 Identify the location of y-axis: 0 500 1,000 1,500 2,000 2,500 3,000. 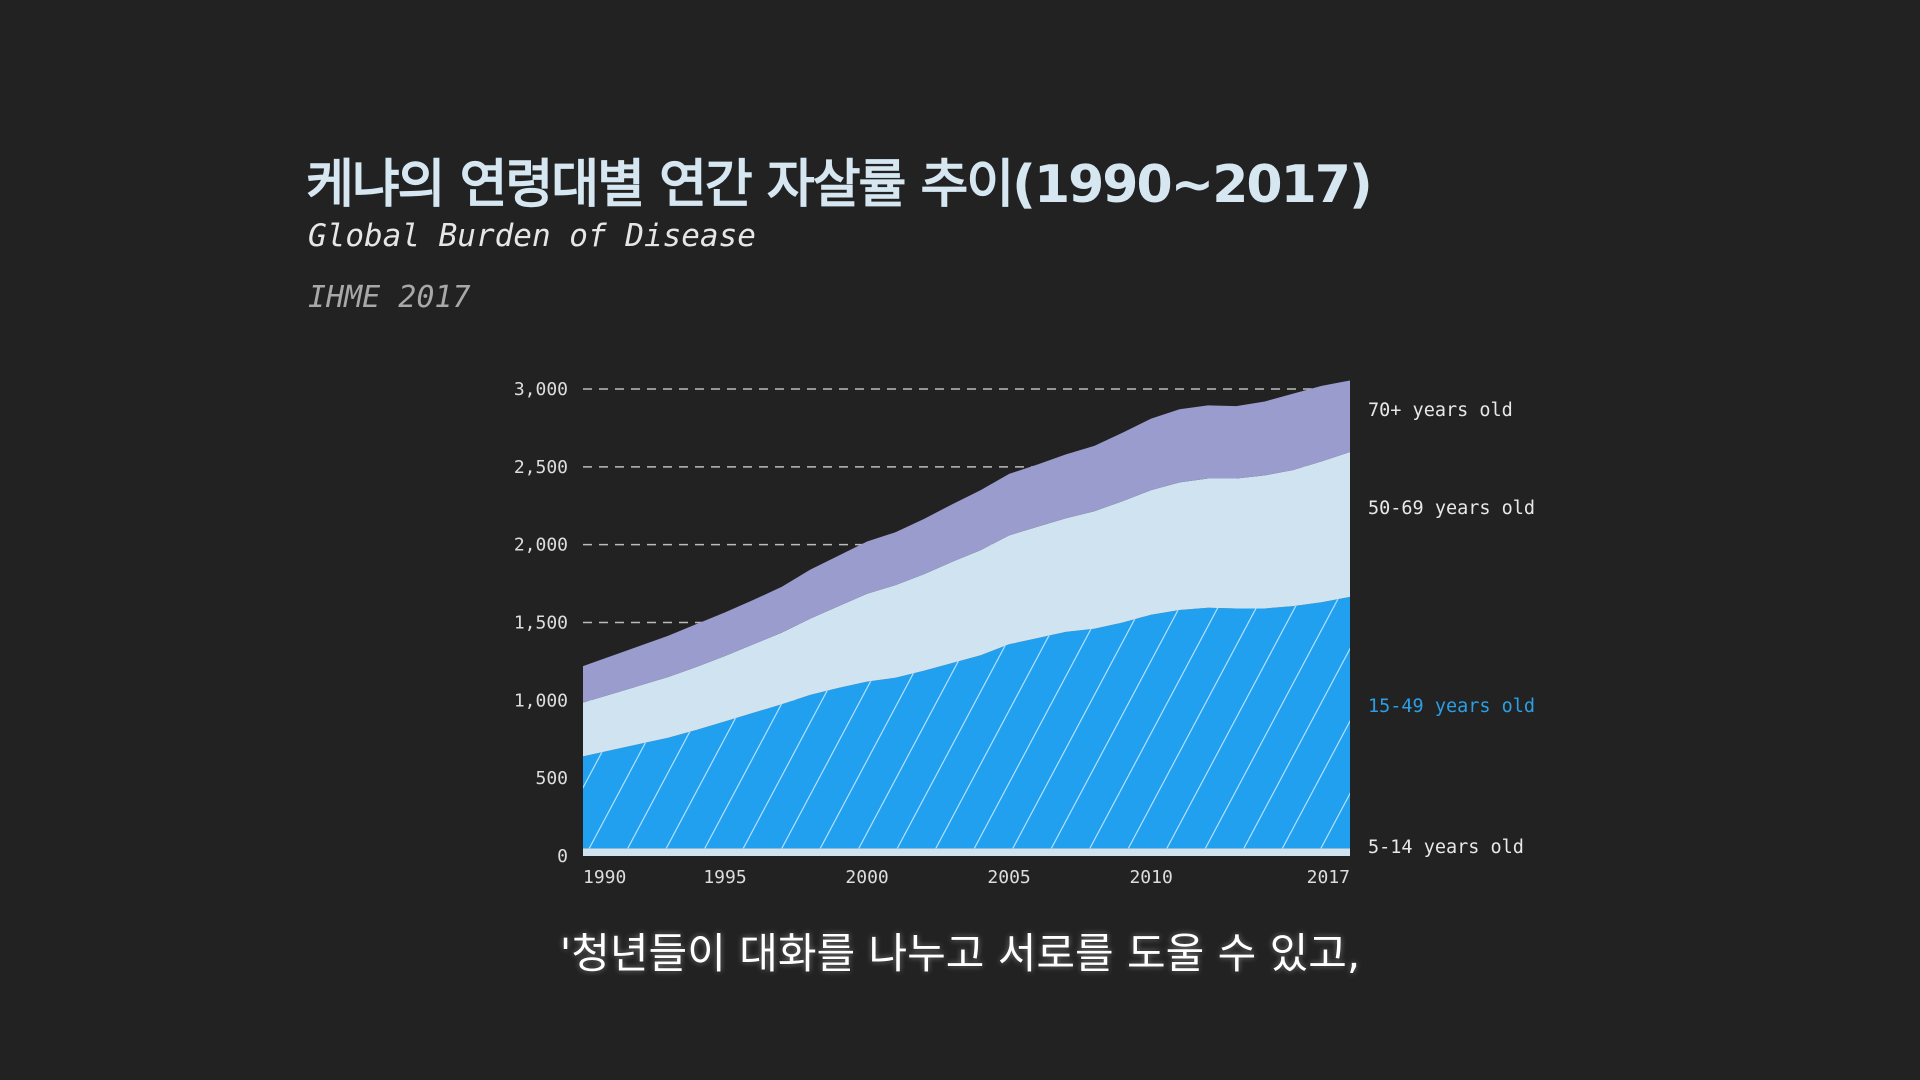
(541, 623).